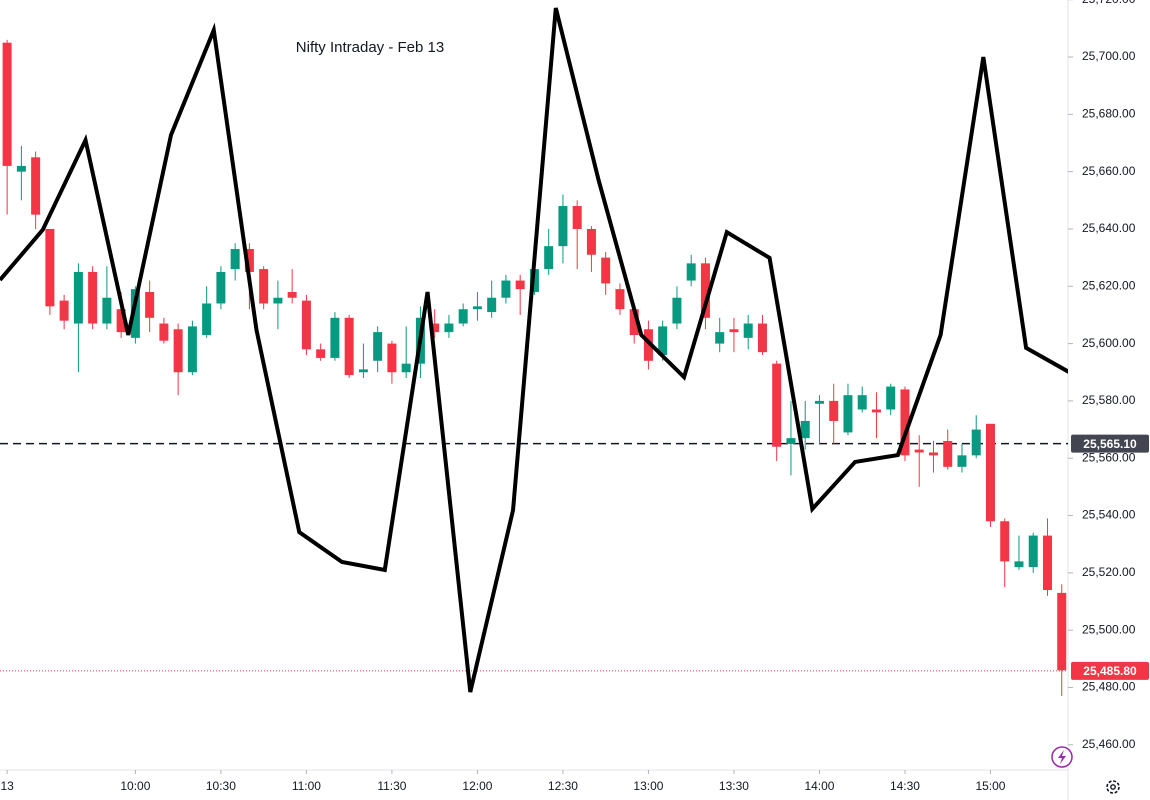 The width and height of the screenshot is (1150, 800). I want to click on x-tick-label: 12:00, so click(477, 786).